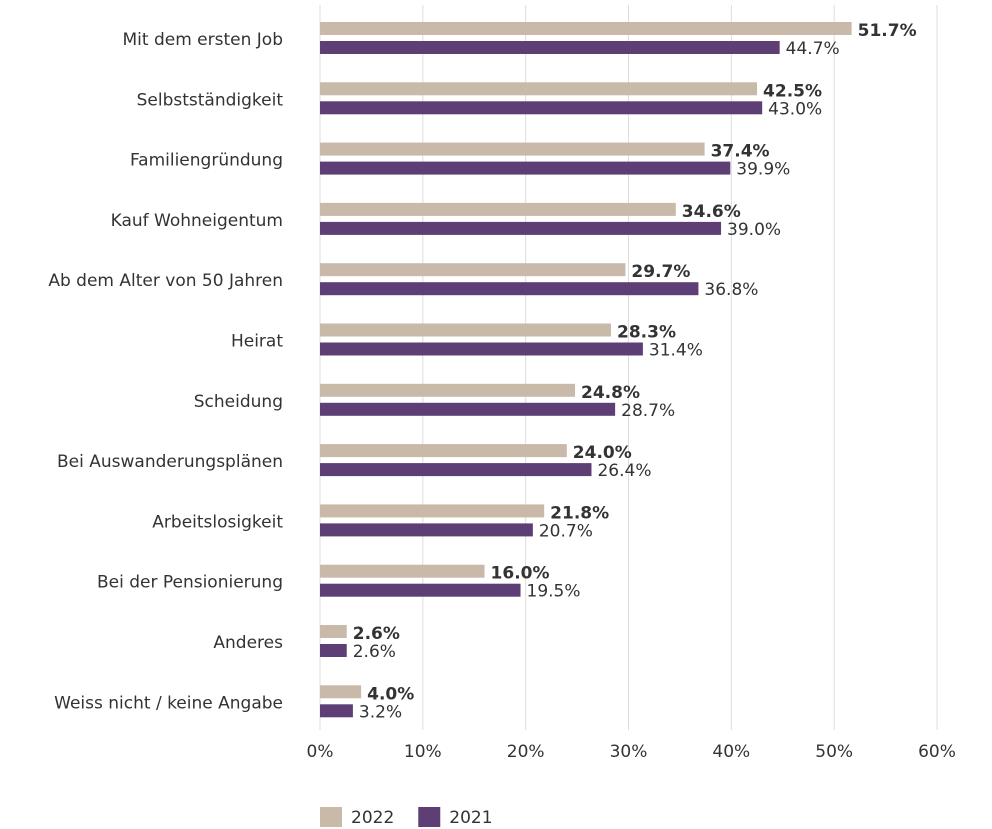 This screenshot has width=992, height=829. Describe the element at coordinates (257, 342) in the screenshot. I see `category-label: Heirat` at that location.